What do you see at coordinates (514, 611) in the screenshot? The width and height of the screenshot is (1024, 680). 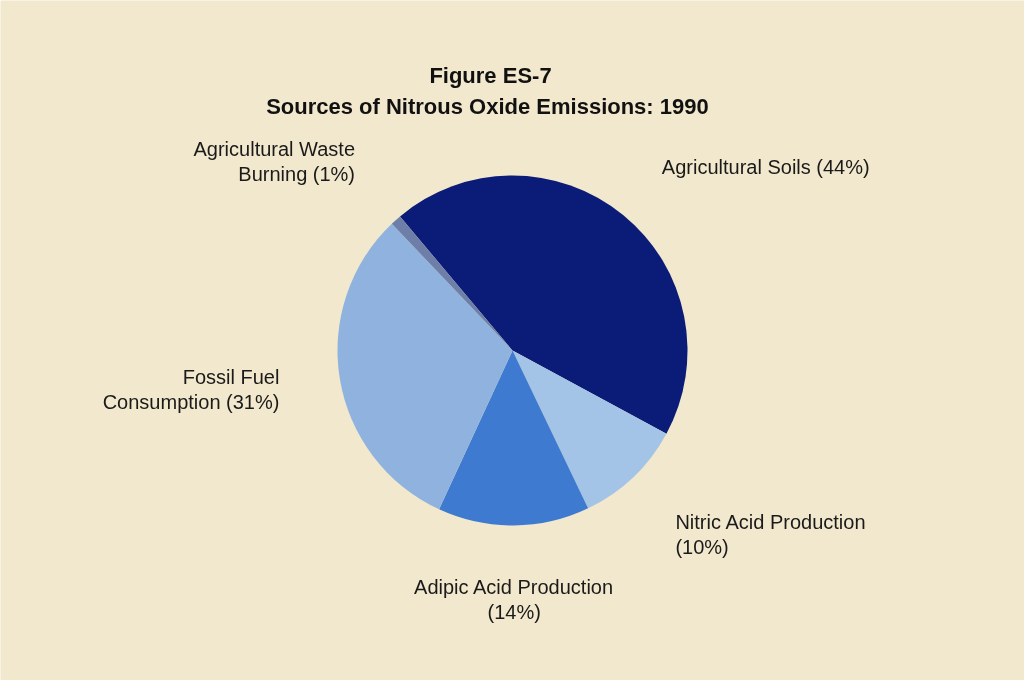 I see `data-label: (14%)` at bounding box center [514, 611].